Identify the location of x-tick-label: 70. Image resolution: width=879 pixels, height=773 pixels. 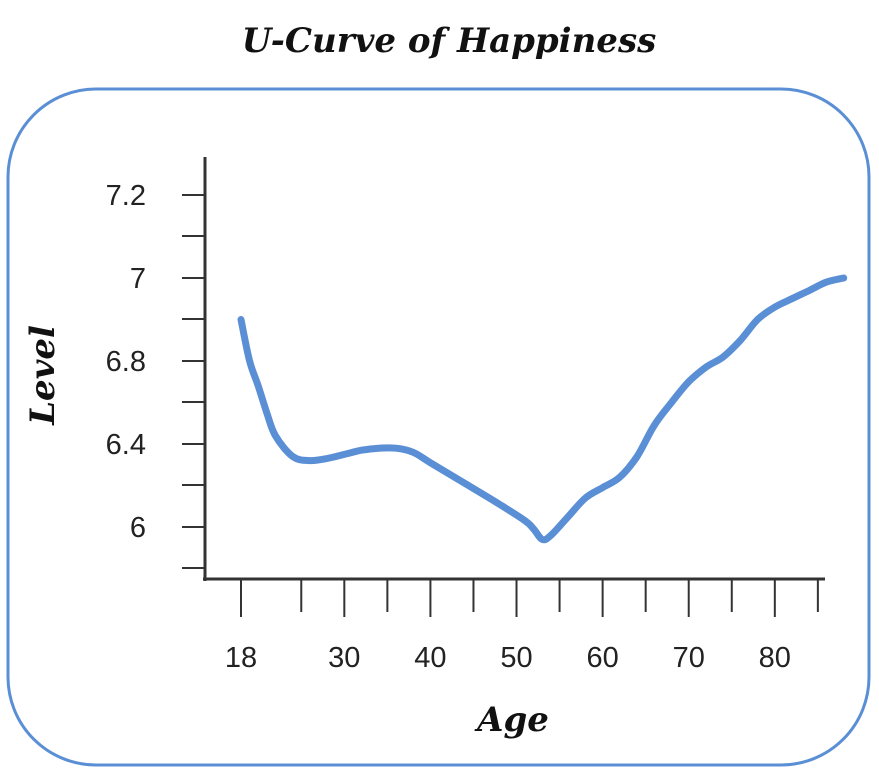
(689, 658).